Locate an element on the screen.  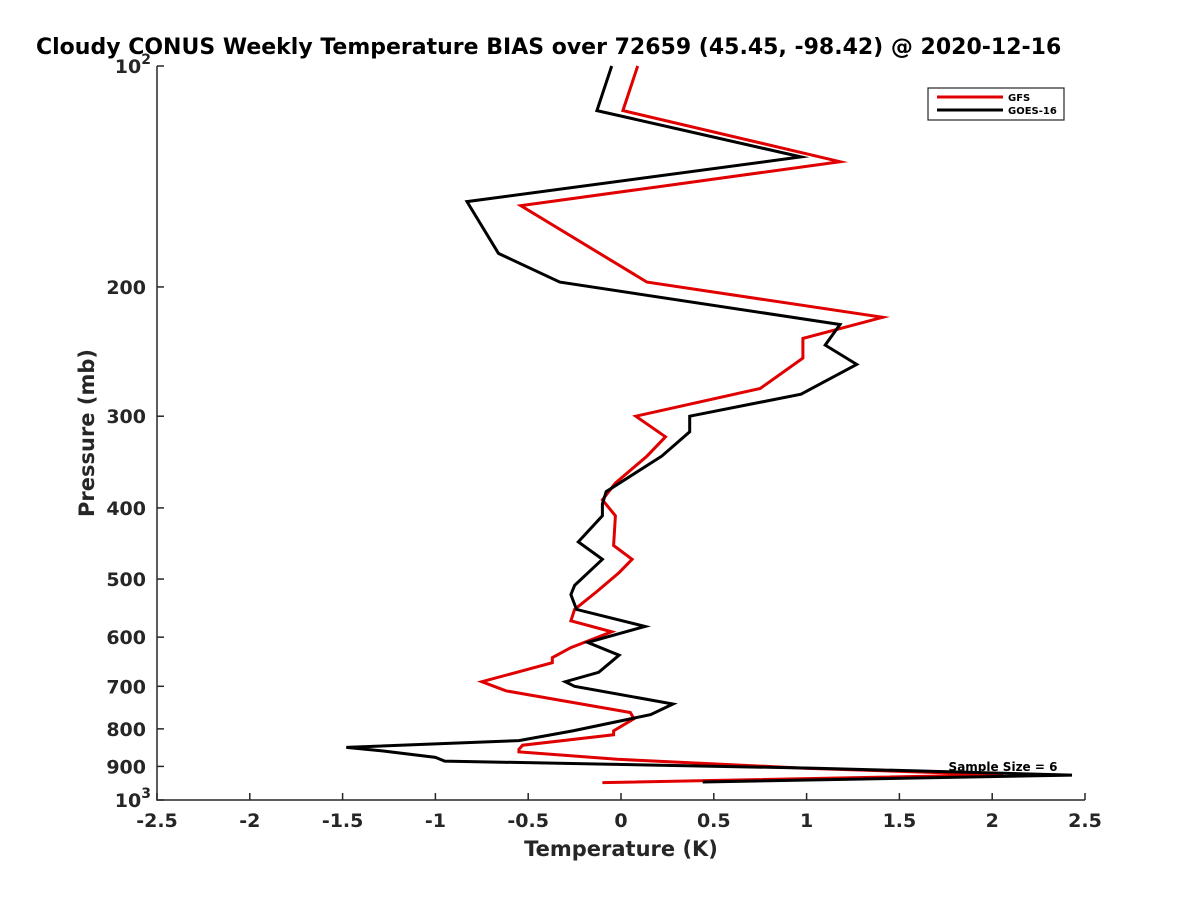
y-tick-label: 300 is located at coordinates (126, 417).